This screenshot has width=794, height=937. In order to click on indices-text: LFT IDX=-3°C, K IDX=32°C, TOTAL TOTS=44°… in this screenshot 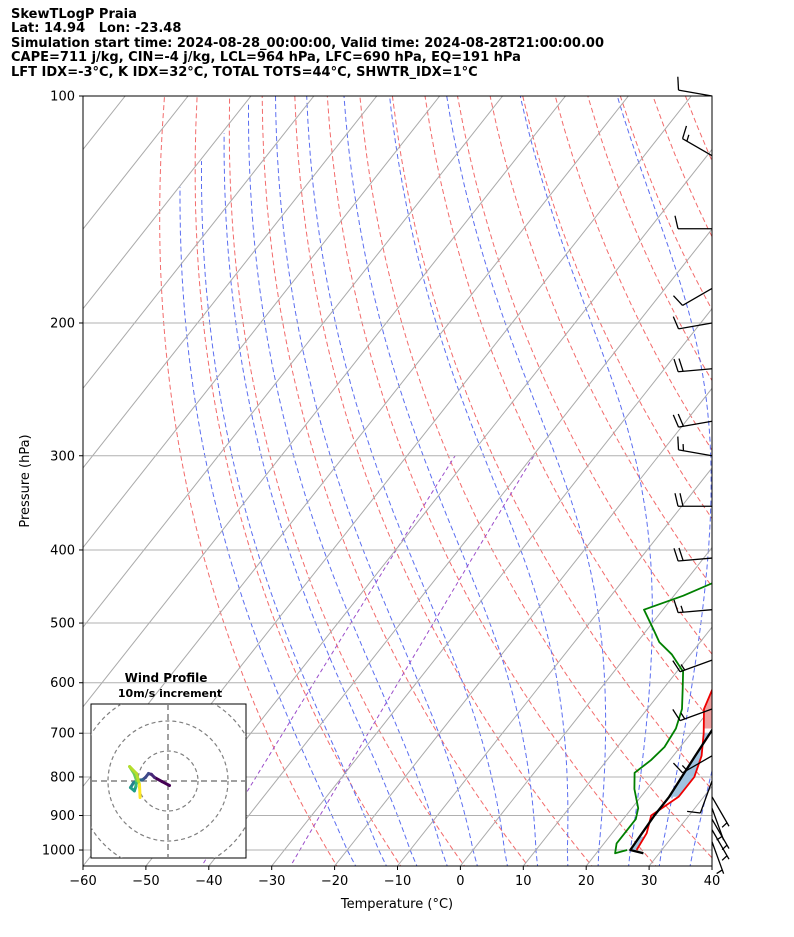, I will do `click(244, 72)`.